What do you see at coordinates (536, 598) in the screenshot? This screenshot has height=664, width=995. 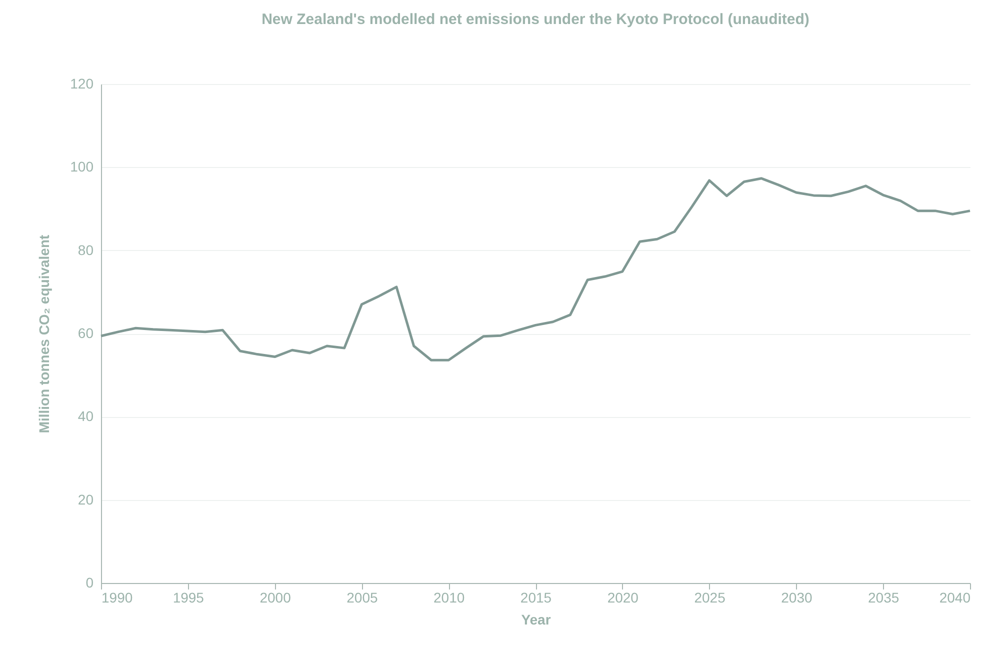 I see `x-tick-label: 2015` at bounding box center [536, 598].